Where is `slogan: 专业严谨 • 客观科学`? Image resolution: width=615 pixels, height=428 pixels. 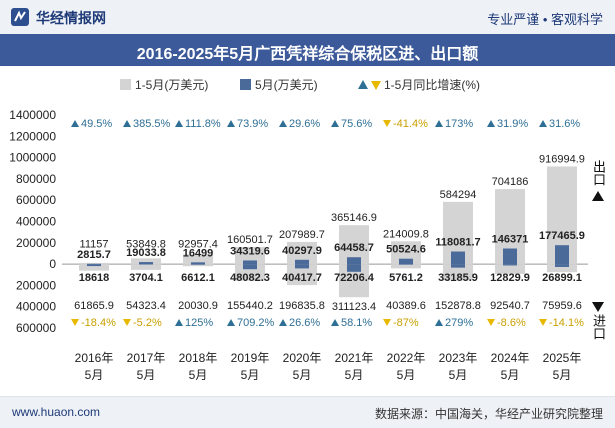
slogan: 专业严谨 • 客观科学 is located at coordinates (545, 19).